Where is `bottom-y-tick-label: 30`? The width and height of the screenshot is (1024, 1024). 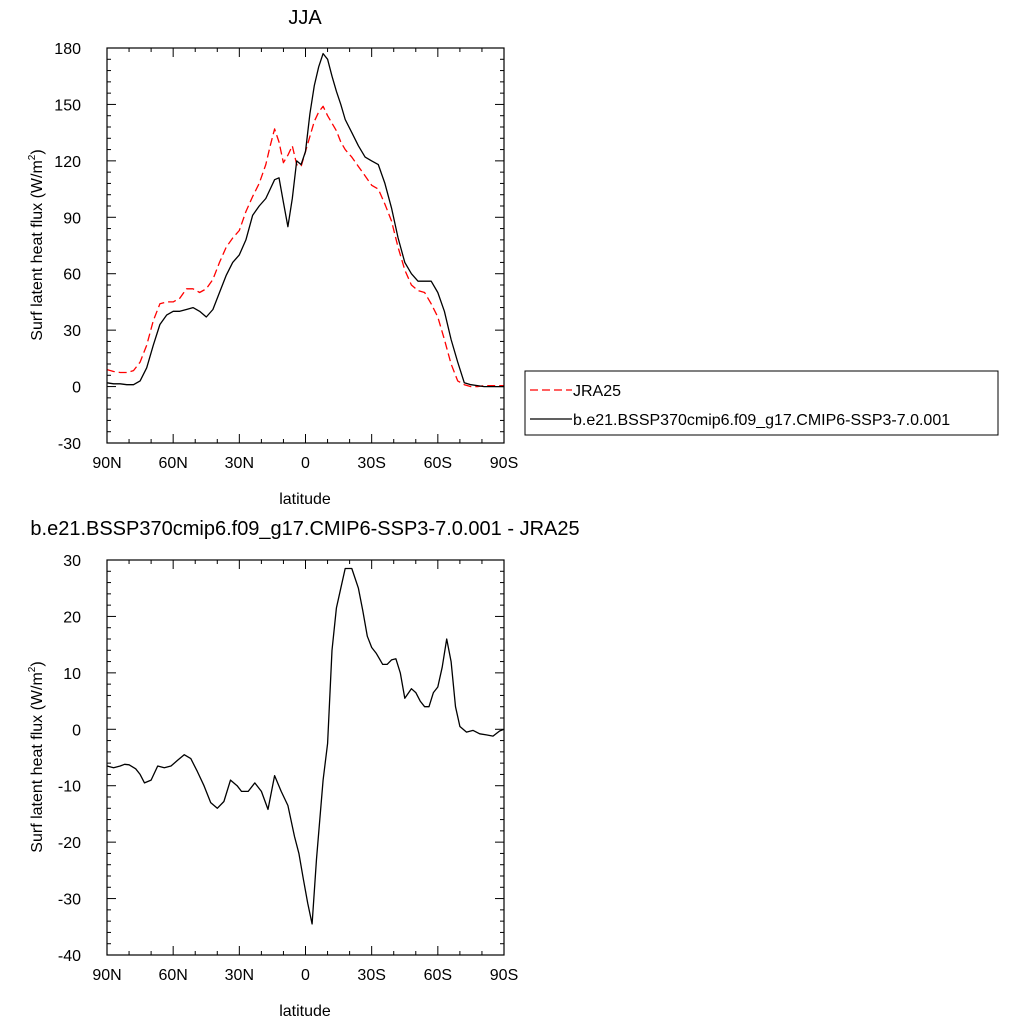
bottom-y-tick-label: 30 is located at coordinates (72, 561).